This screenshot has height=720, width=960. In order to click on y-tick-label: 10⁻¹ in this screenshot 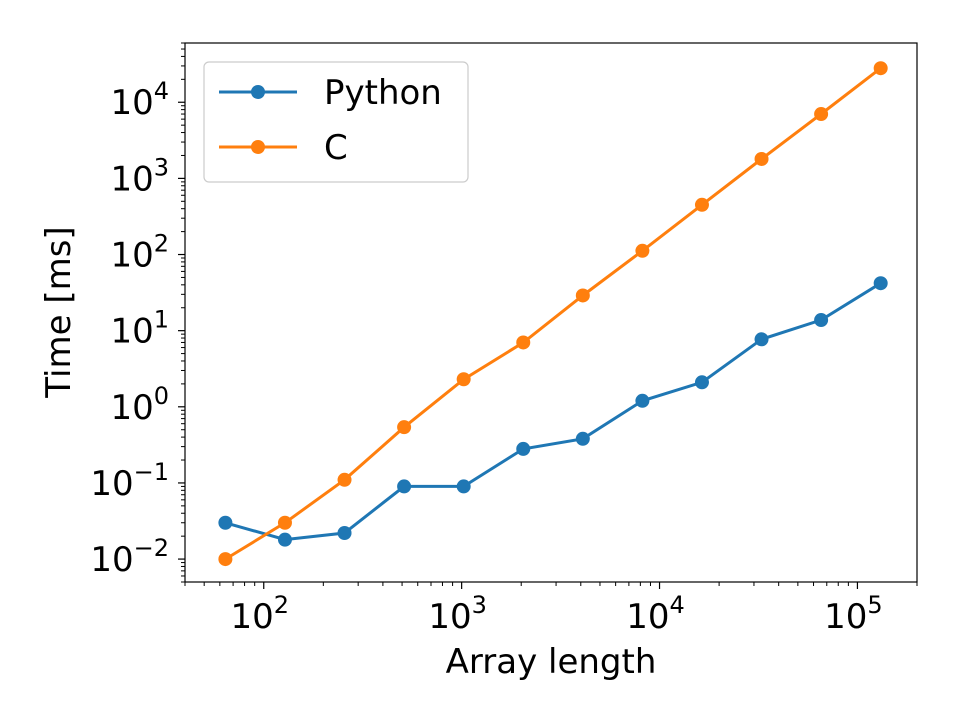, I will do `click(129, 481)`.